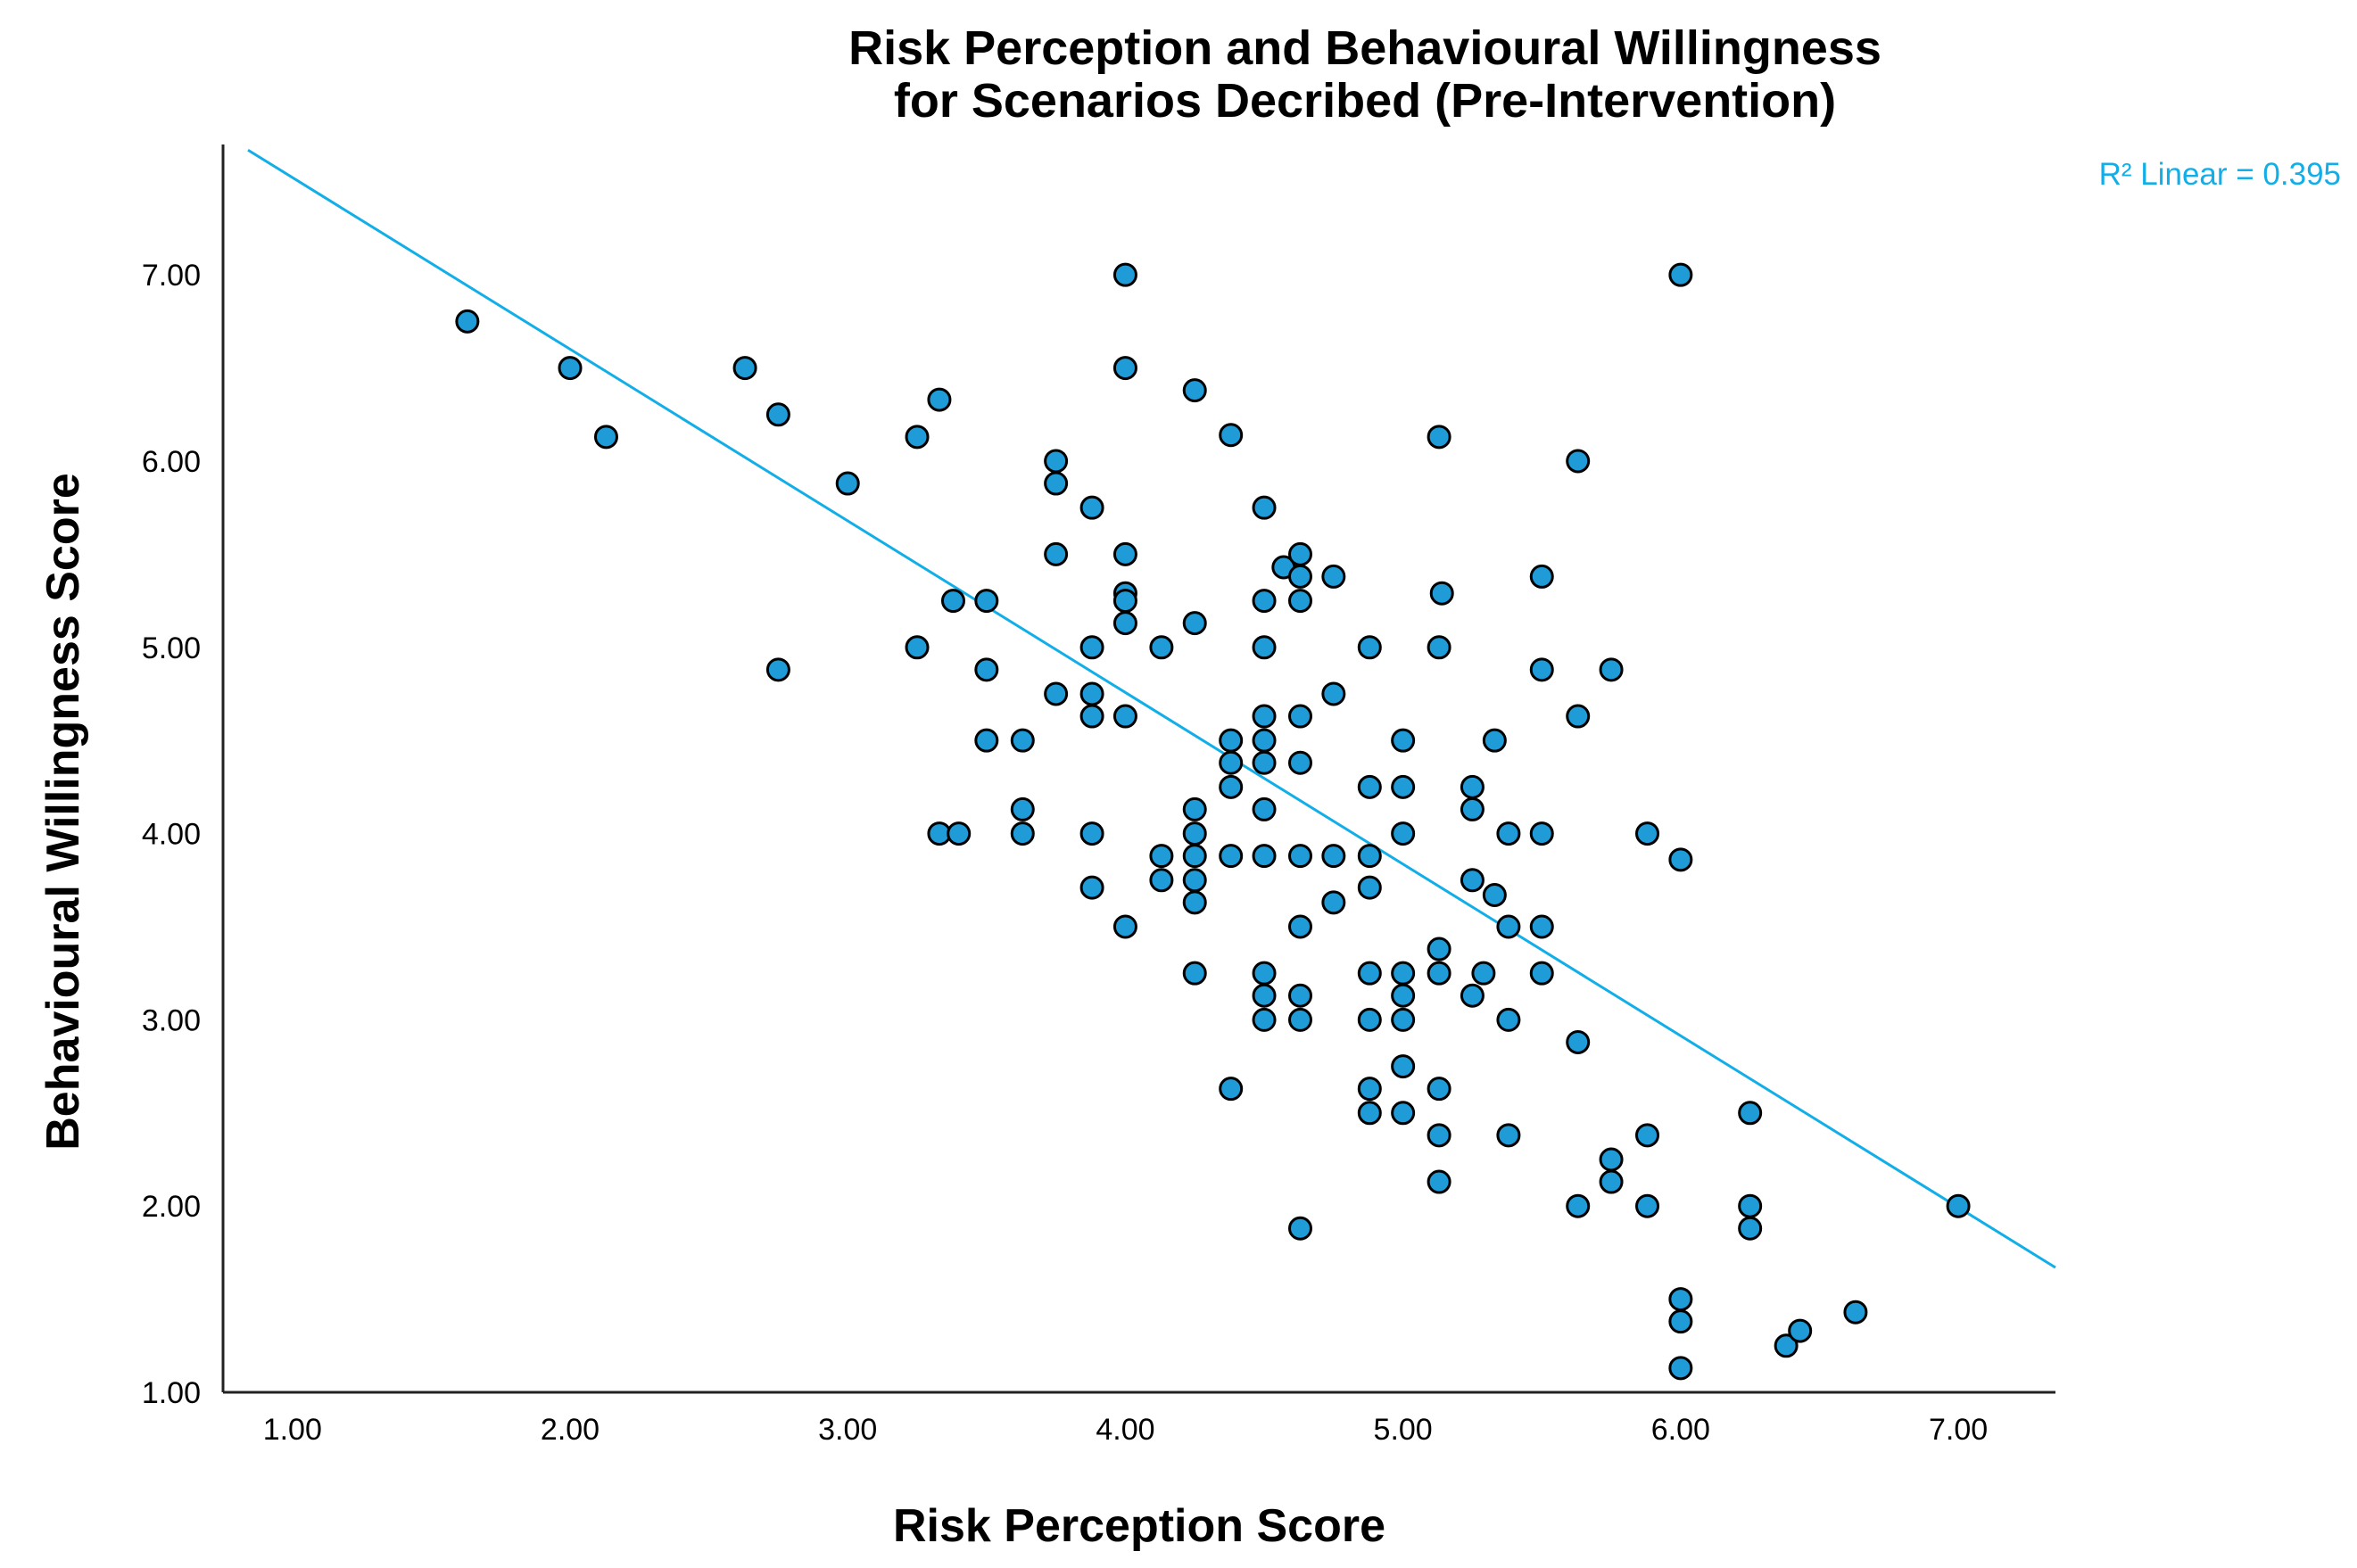 This screenshot has height=1568, width=2357. I want to click on x-tick-labels: 1.00 2.00 3.00 4.00 5.00 6.00 7.00, so click(1125, 1430).